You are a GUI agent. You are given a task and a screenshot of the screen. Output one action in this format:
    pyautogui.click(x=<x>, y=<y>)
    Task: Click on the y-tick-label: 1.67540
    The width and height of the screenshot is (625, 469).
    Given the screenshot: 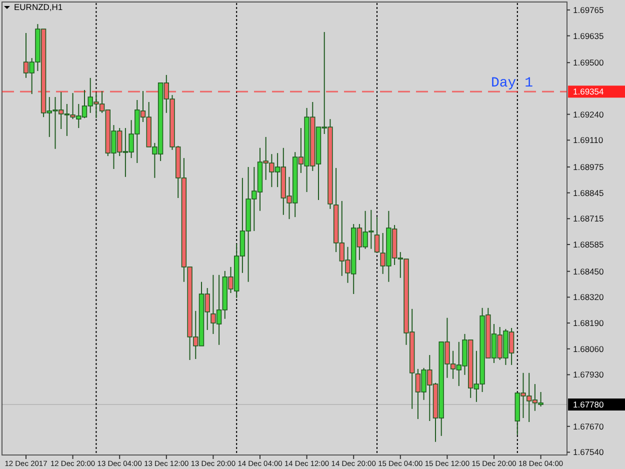 What is the action you would take?
    pyautogui.click(x=588, y=452)
    